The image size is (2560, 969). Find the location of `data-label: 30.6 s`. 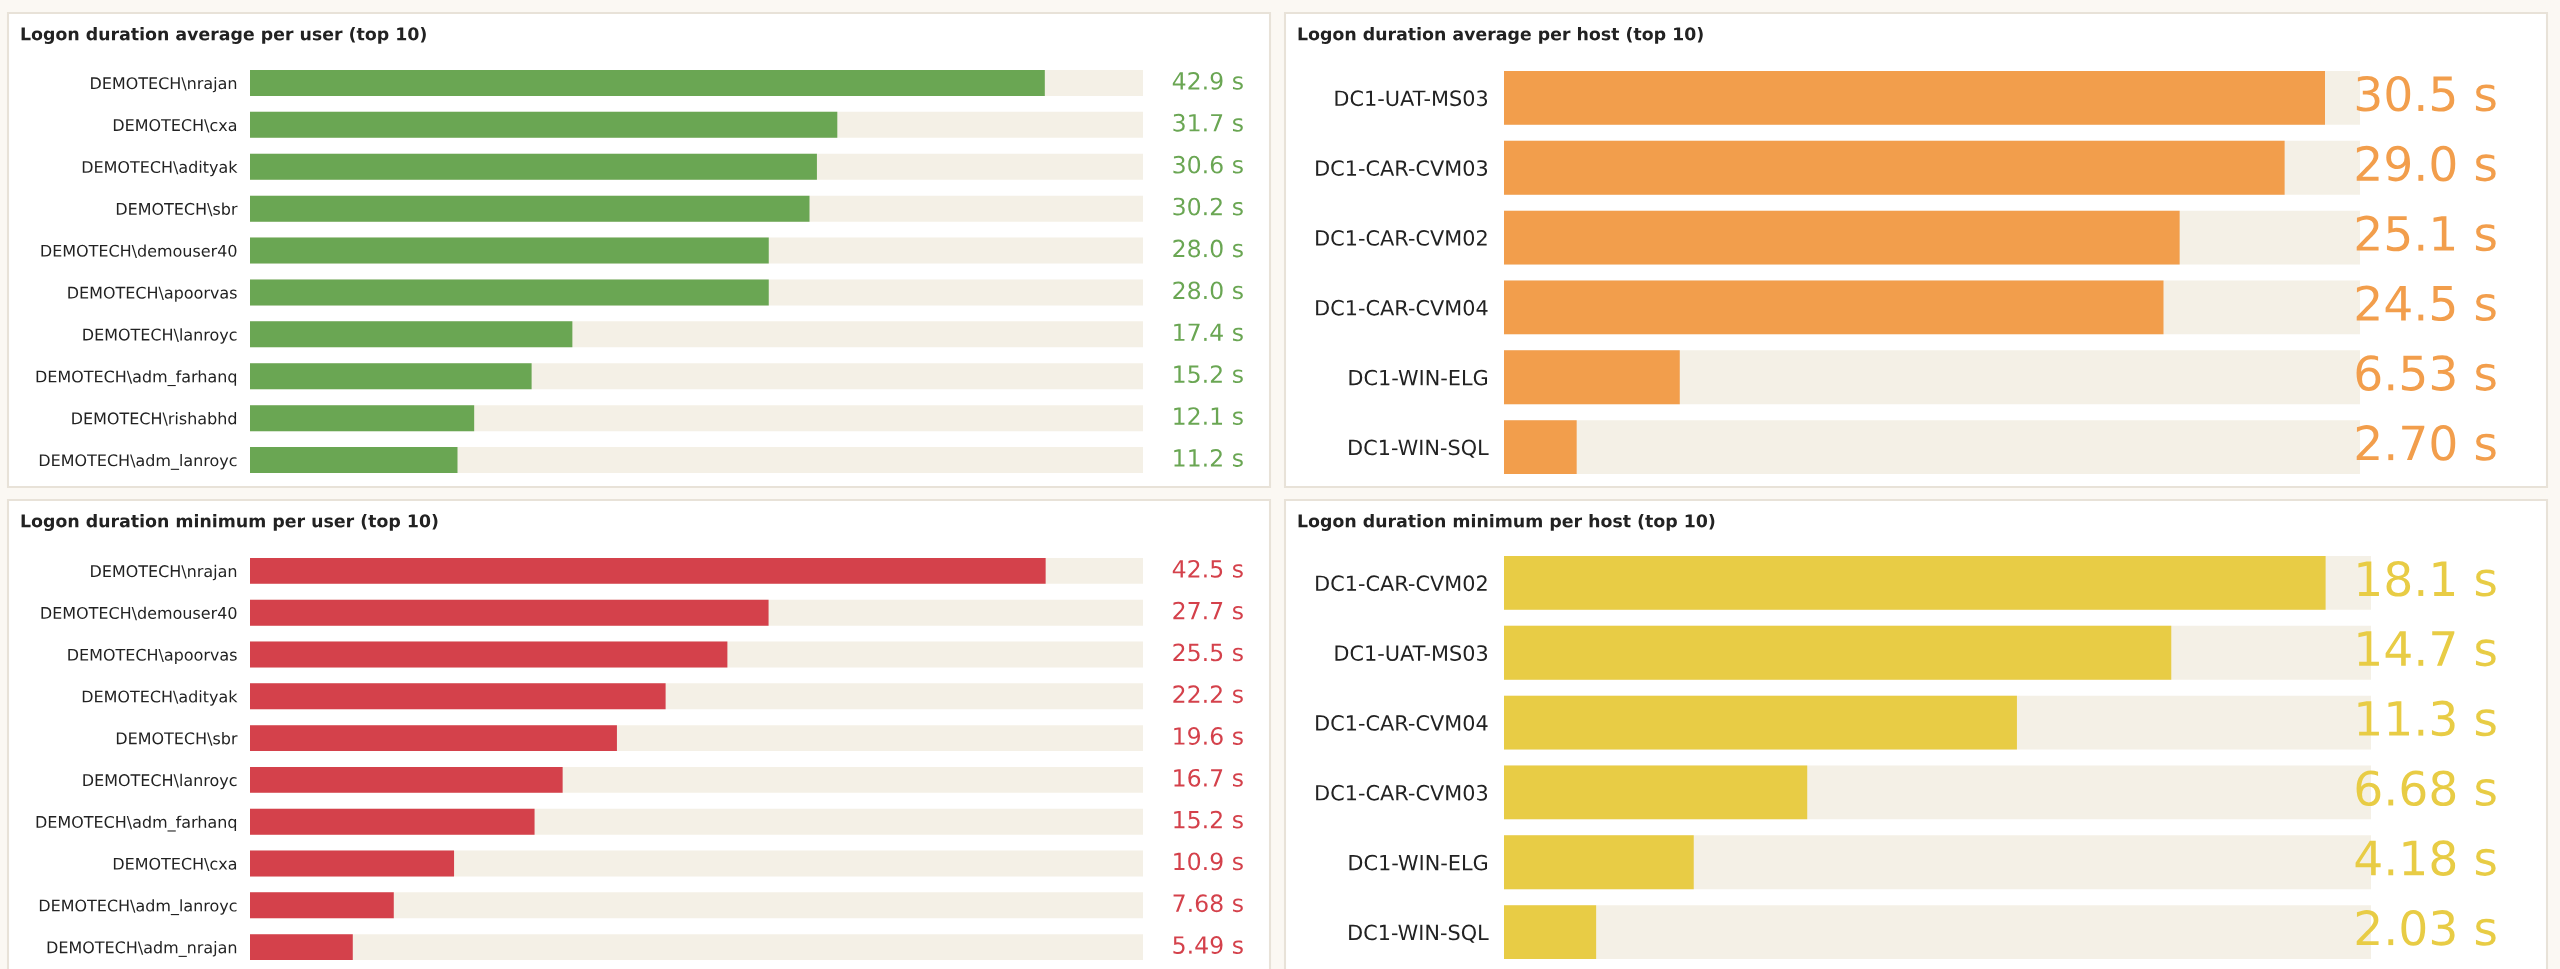

data-label: 30.6 s is located at coordinates (1208, 164).